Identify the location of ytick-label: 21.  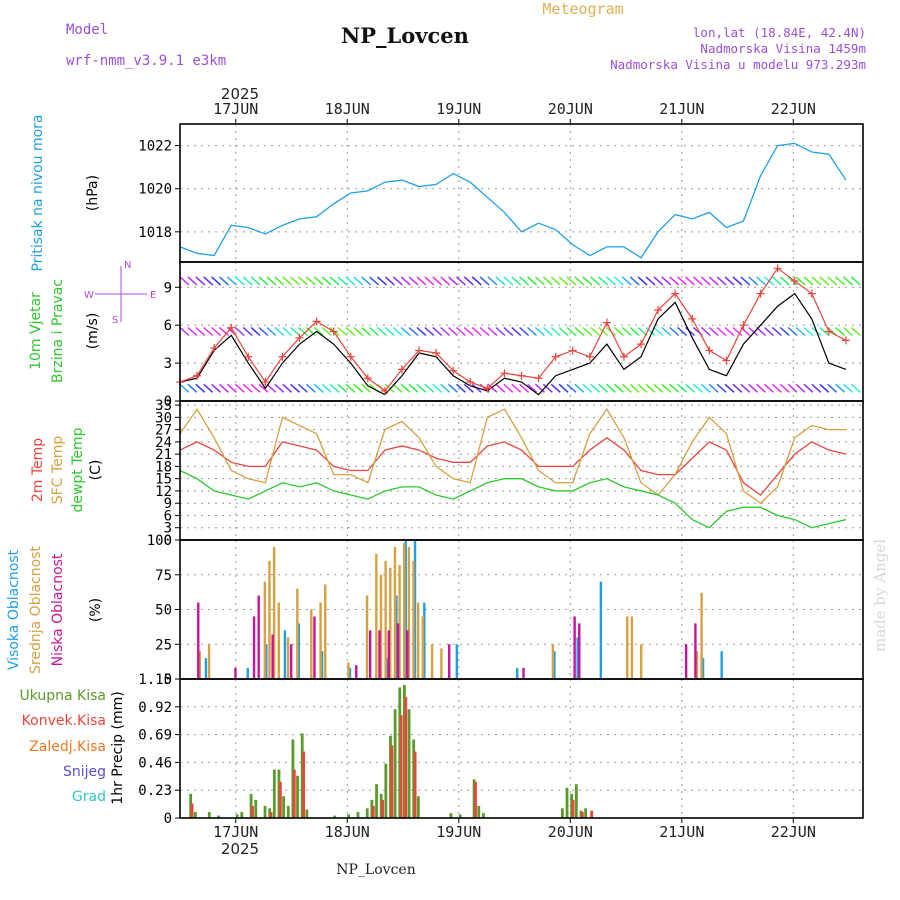
(163, 455).